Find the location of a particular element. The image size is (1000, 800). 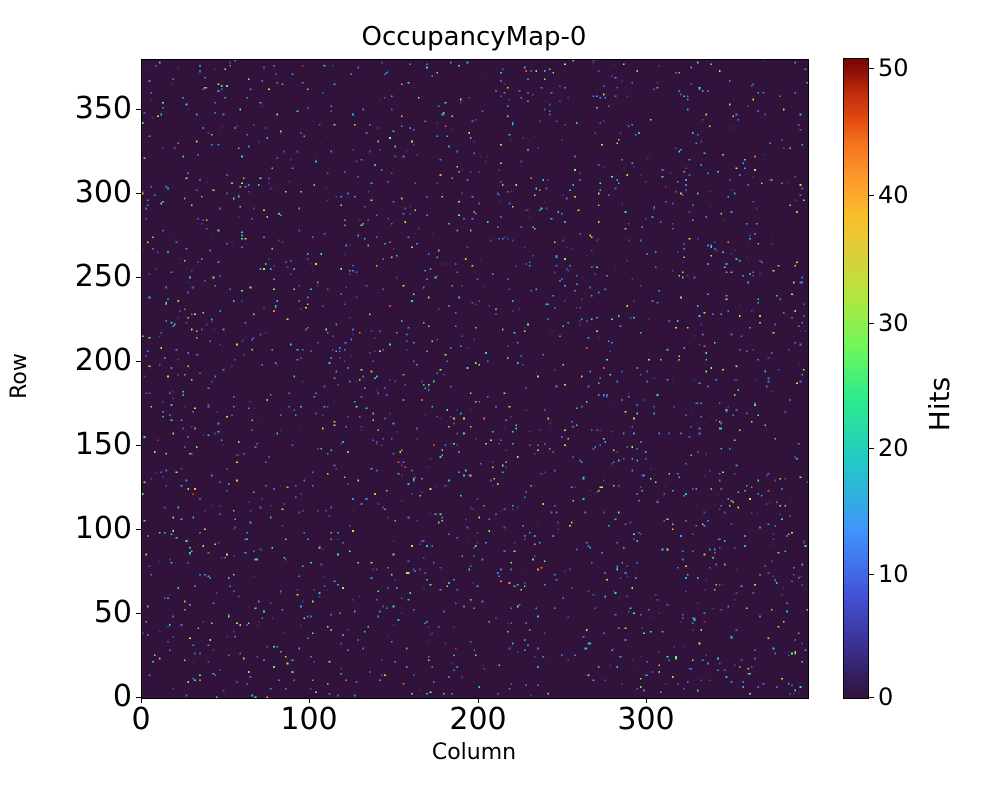

colorbar-tick-label-30: 30 is located at coordinates (893, 323).